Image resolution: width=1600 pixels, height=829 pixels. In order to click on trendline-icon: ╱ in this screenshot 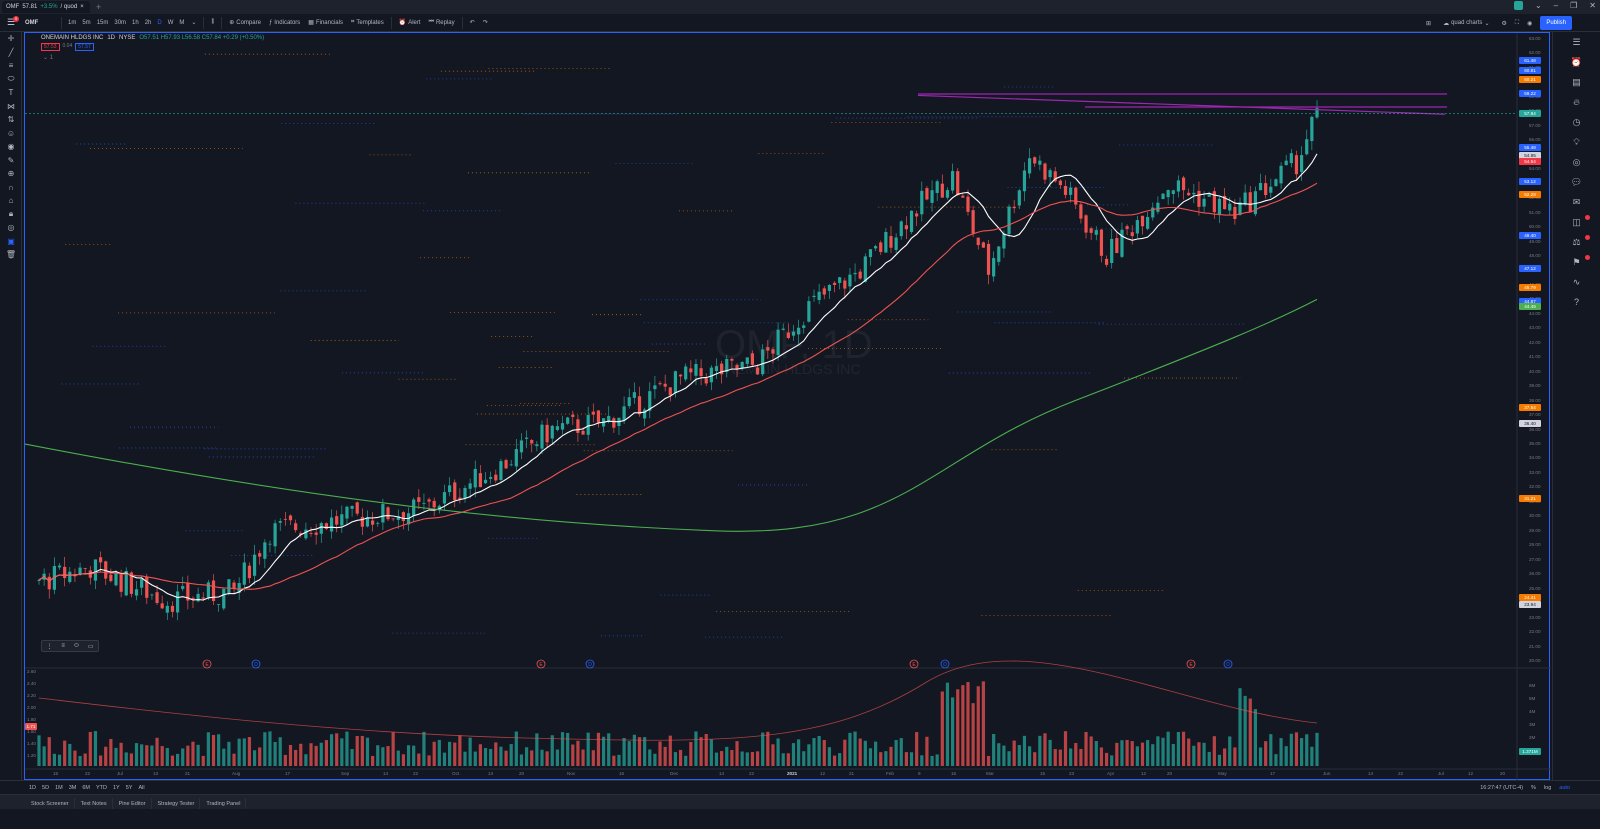, I will do `click(11, 52)`.